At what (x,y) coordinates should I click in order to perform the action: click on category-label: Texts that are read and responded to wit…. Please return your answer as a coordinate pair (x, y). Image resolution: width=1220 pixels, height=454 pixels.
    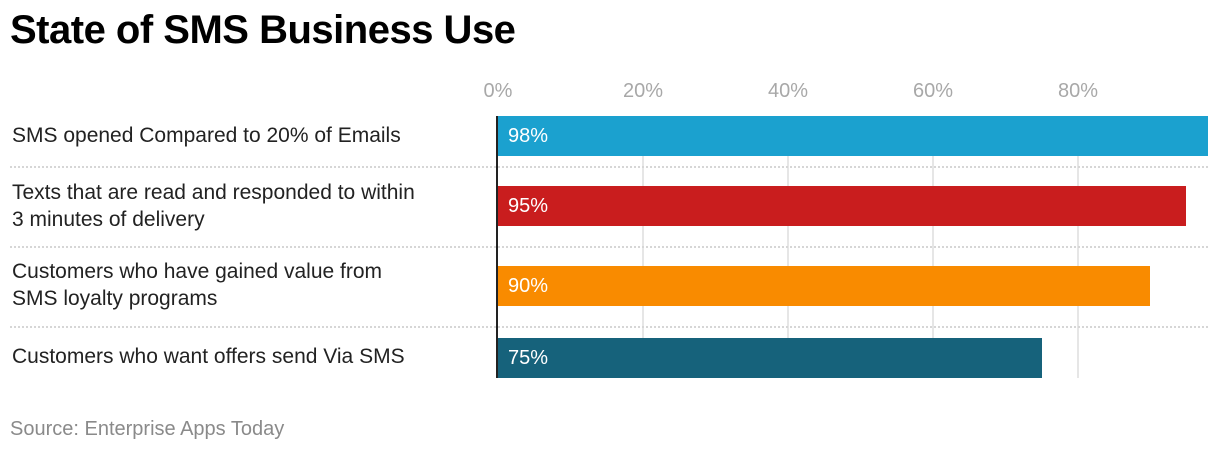
    Looking at the image, I should click on (213, 206).